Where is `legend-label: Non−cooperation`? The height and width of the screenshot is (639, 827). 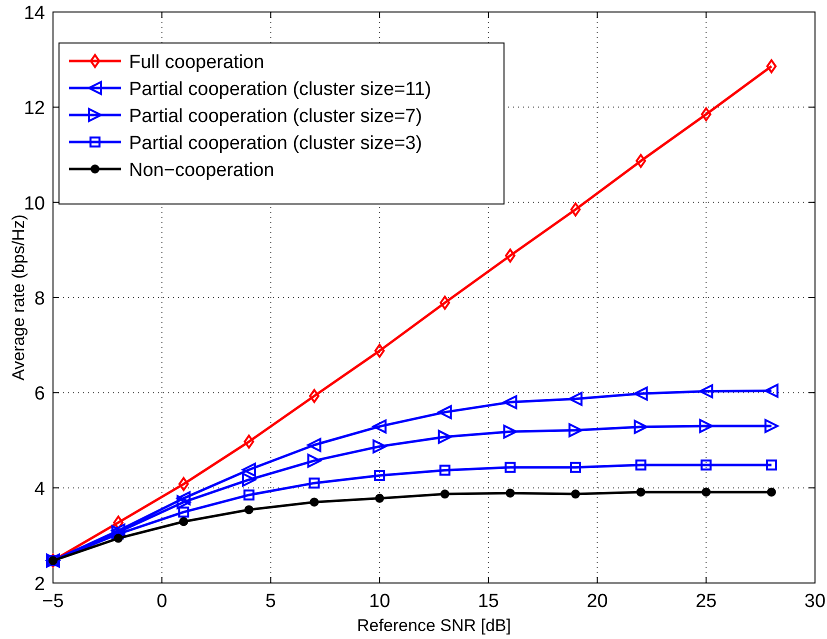 legend-label: Non−cooperation is located at coordinates (201, 170).